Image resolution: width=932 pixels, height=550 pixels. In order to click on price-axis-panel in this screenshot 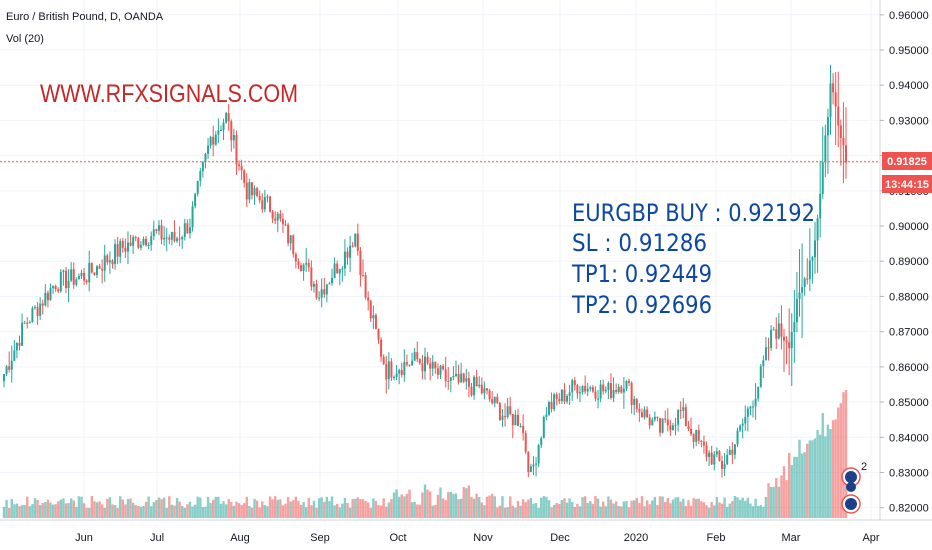, I will do `click(906, 260)`.